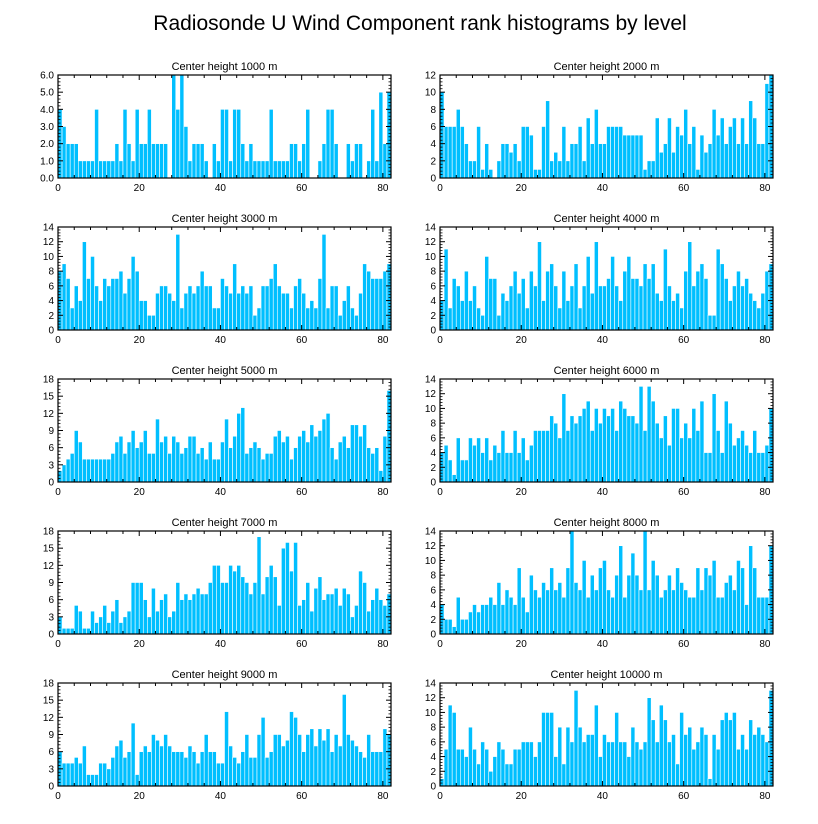 This screenshot has height=824, width=818. Describe the element at coordinates (47, 161) in the screenshot. I see `y-tick-label: 1.0` at that location.